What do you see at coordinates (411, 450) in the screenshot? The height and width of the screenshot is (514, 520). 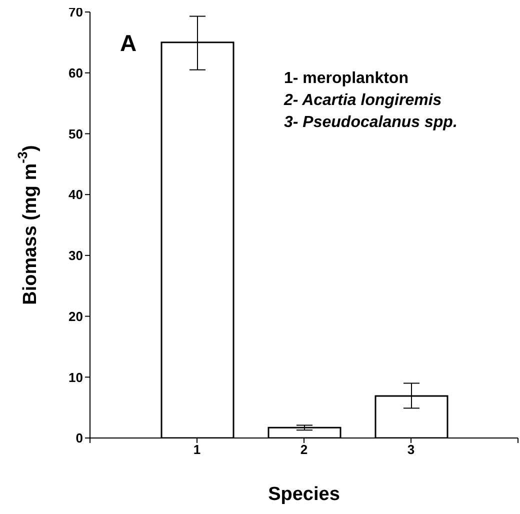 I see `x-tick-label: 3` at bounding box center [411, 450].